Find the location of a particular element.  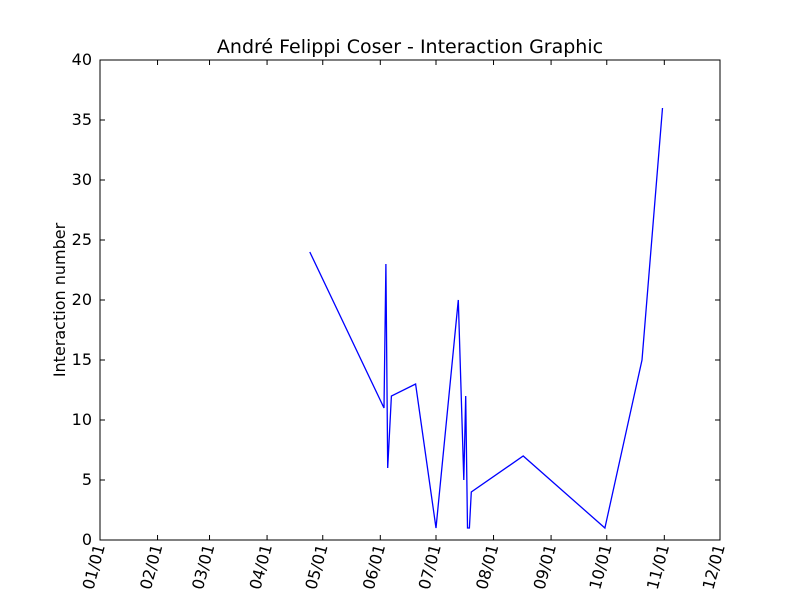

y-tick-label: 20 is located at coordinates (82, 299).